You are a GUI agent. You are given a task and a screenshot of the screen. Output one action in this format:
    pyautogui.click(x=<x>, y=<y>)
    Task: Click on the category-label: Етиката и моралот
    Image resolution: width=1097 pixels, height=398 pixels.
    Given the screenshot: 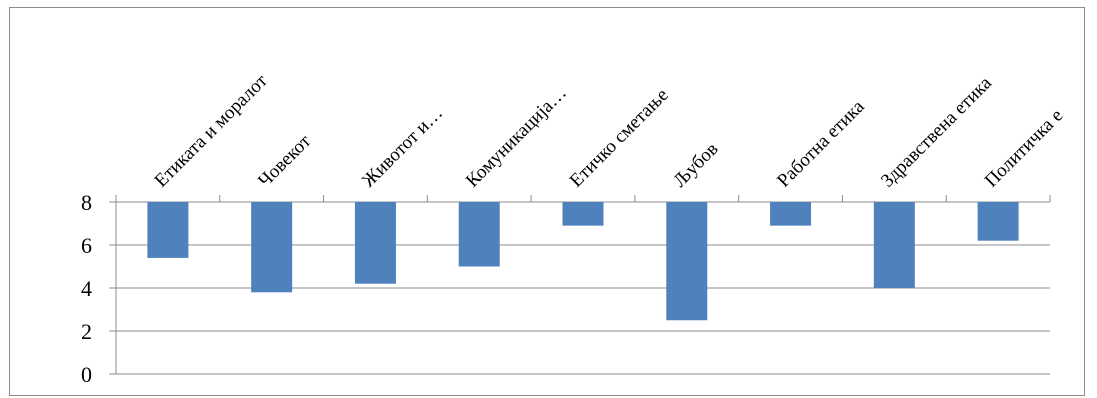 What is the action you would take?
    pyautogui.click(x=212, y=131)
    